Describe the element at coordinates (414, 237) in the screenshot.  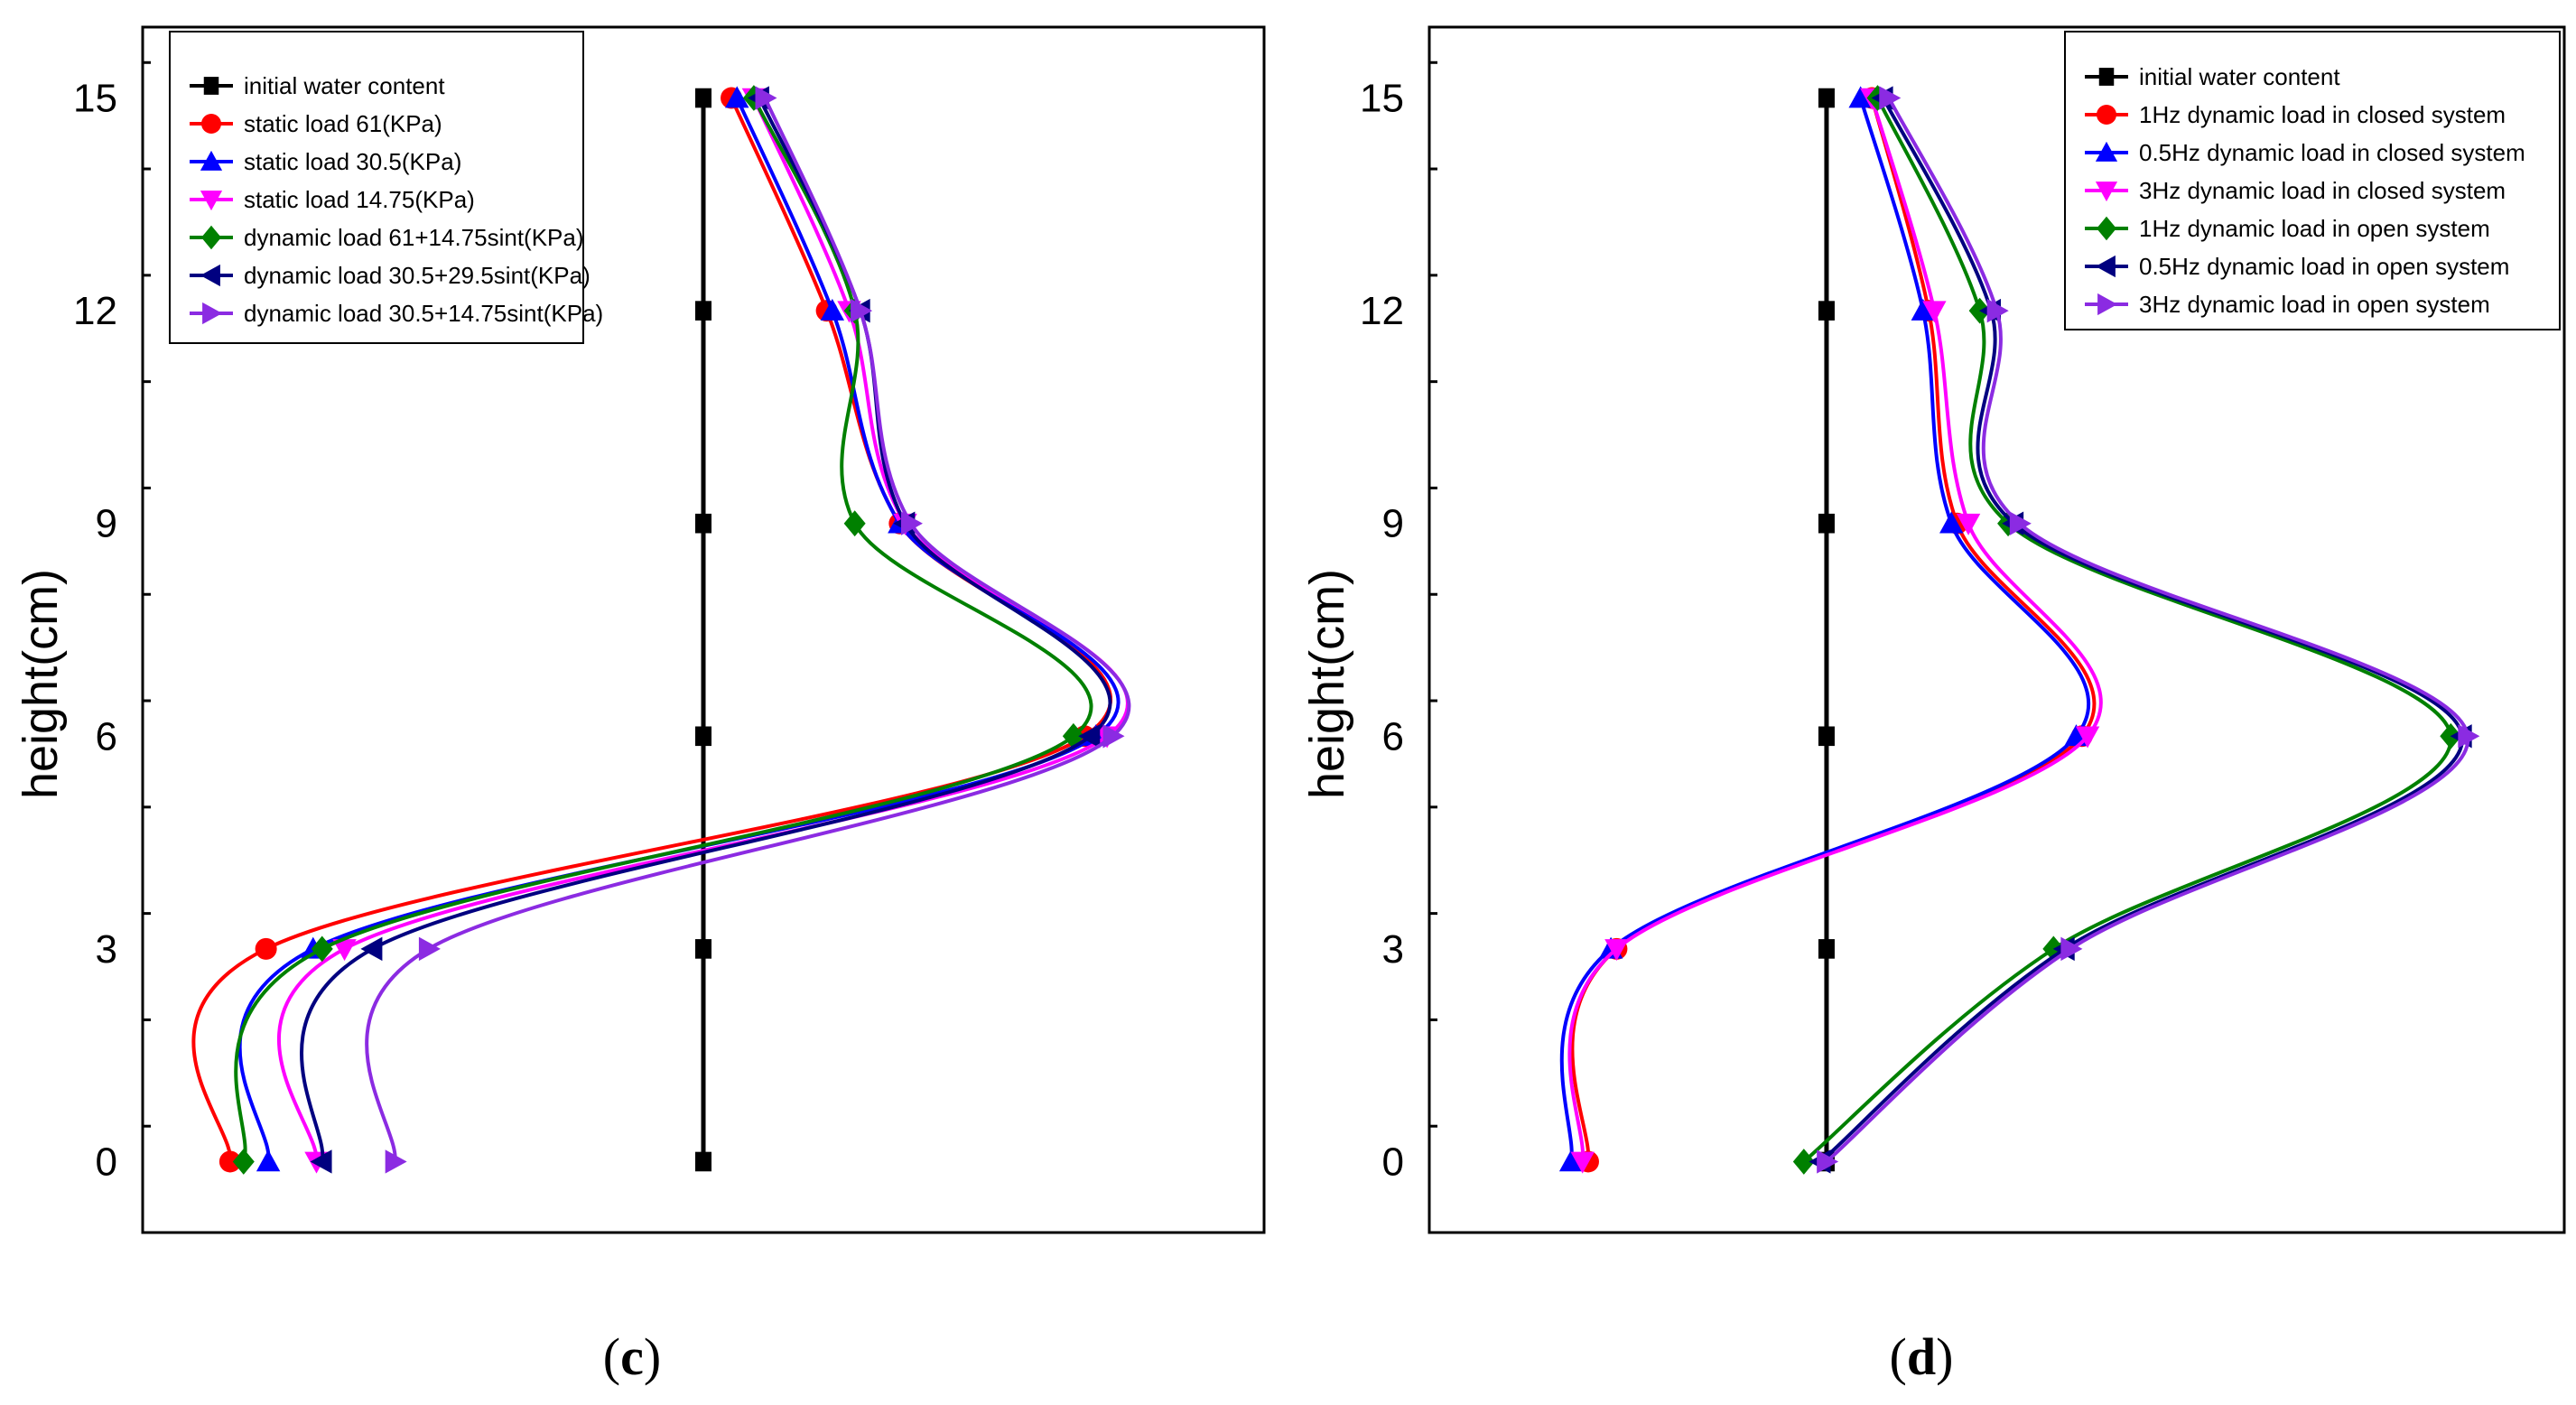
I see `legend-entry-label: dynamic load 61+14.75sint(KPa)` at that location.